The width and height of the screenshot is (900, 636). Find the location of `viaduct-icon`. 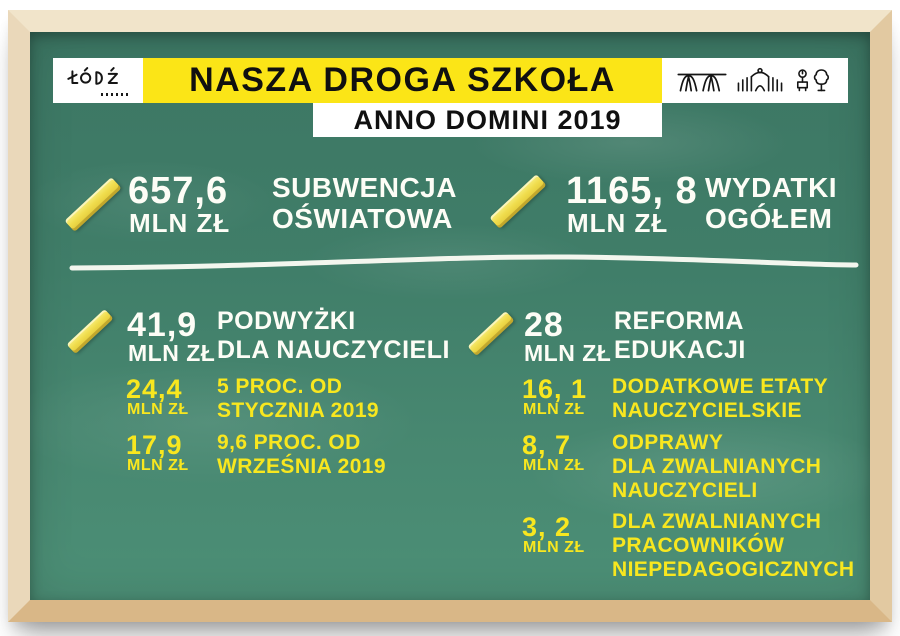

viaduct-icon is located at coordinates (702, 82).